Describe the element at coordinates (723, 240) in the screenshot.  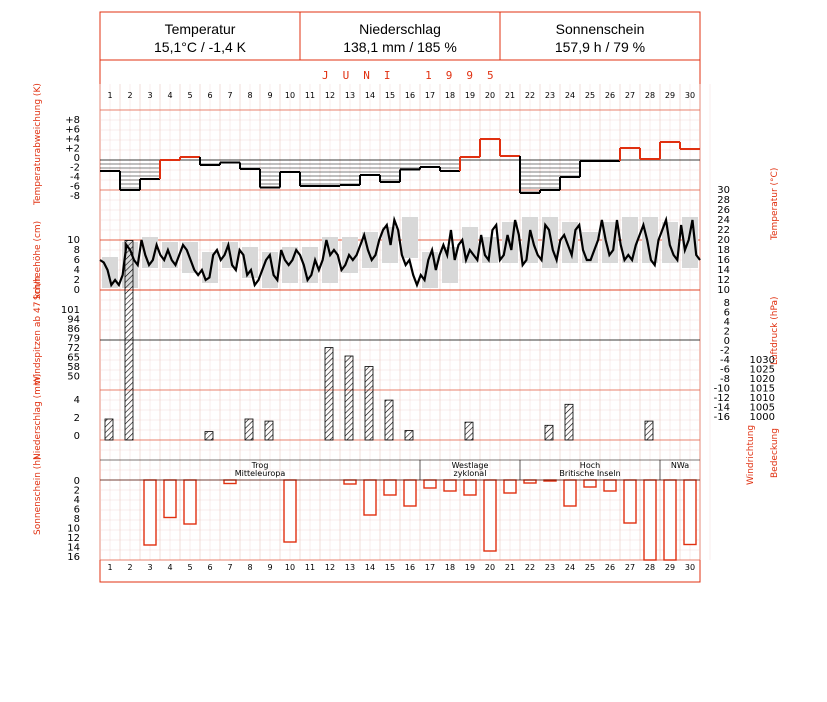
I see `temp-tick: 20` at that location.